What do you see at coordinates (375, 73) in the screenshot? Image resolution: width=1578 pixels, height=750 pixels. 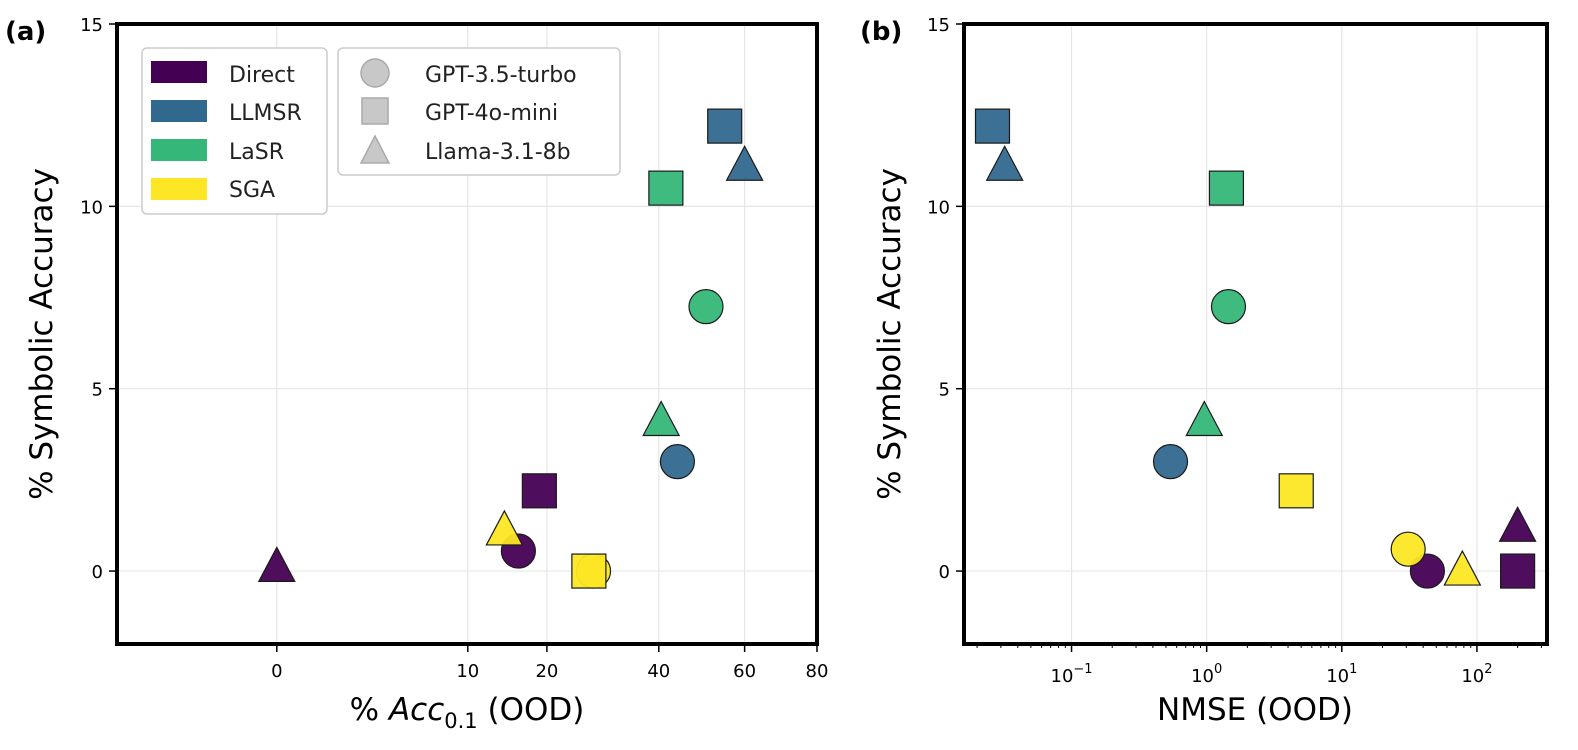 I see `legend-circle-marker` at bounding box center [375, 73].